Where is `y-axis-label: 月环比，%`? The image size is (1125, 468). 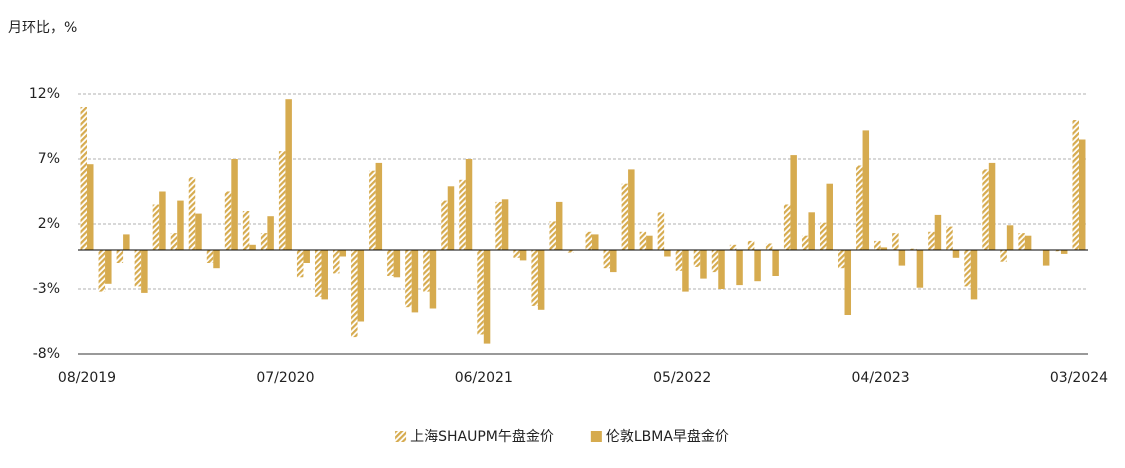 y-axis-label: 月环比，% is located at coordinates (42, 28).